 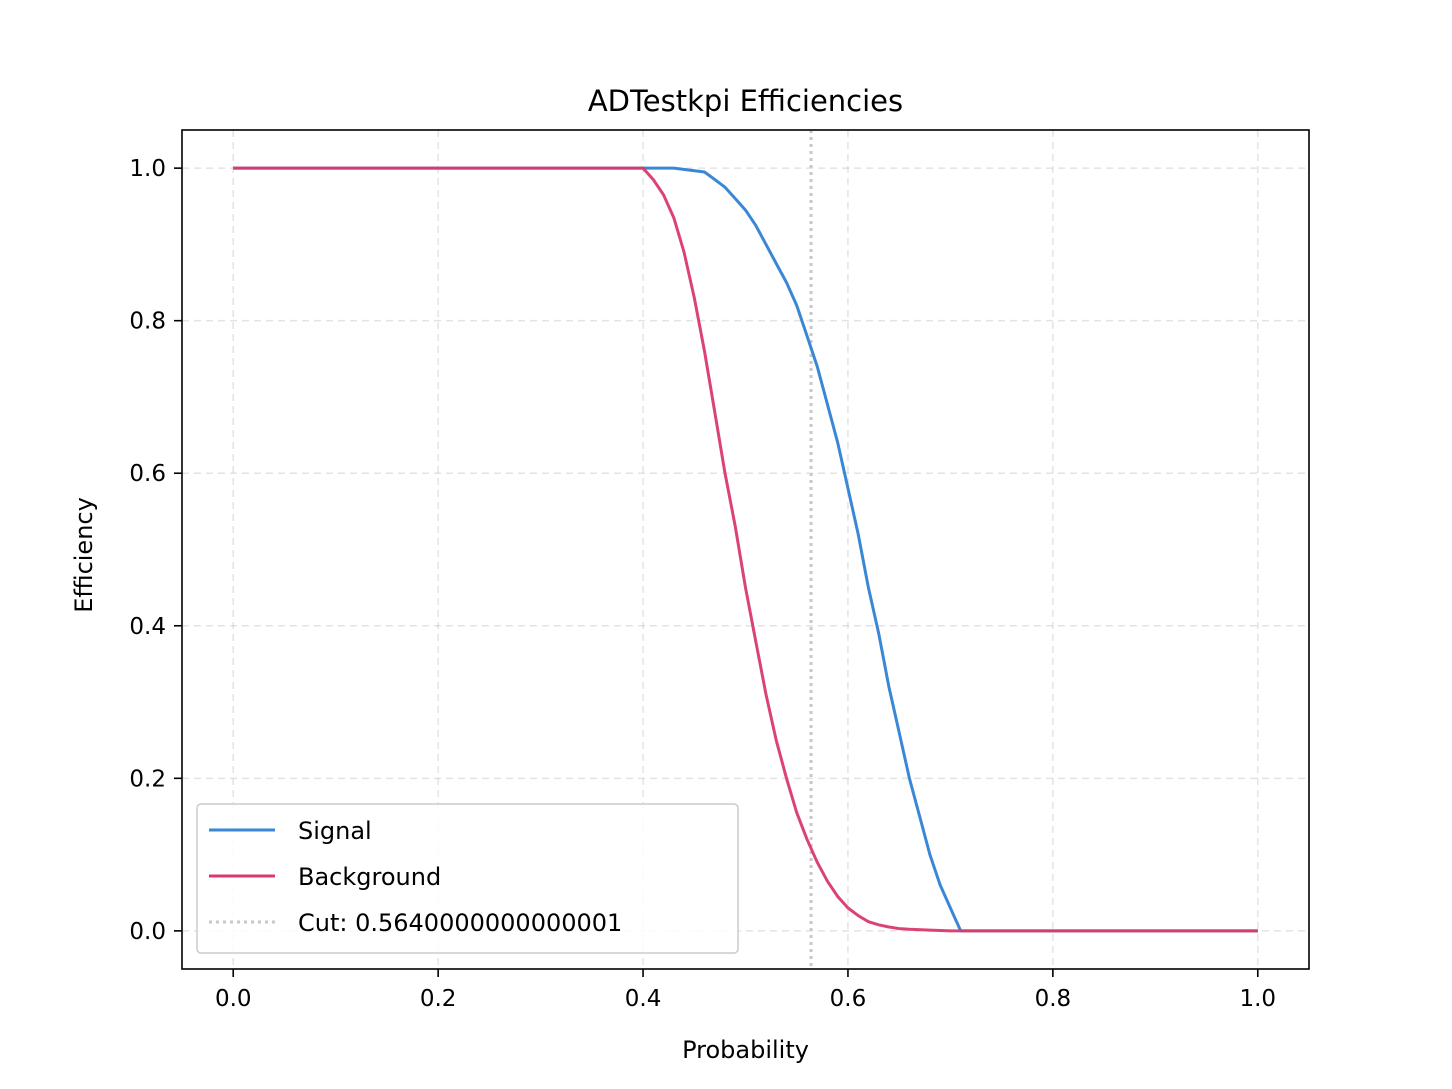 I want to click on legend-label-cut: Cut: 0.5640000000000001, so click(x=460, y=923).